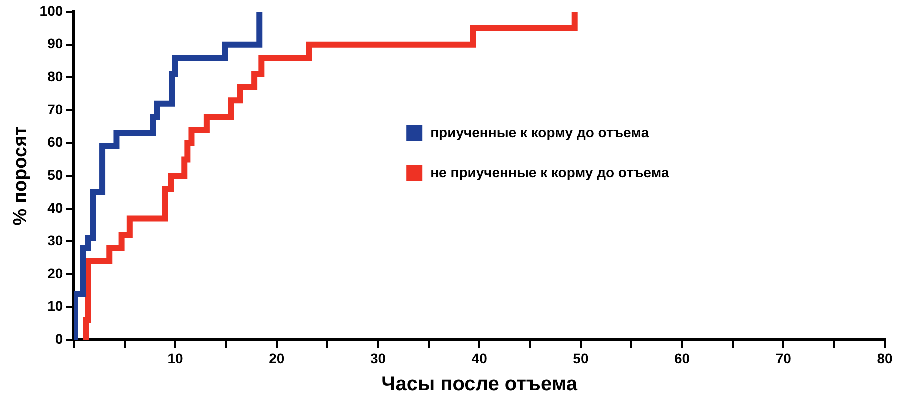 The height and width of the screenshot is (403, 899). What do you see at coordinates (56, 208) in the screenshot?
I see `y-tick-label: 40` at bounding box center [56, 208].